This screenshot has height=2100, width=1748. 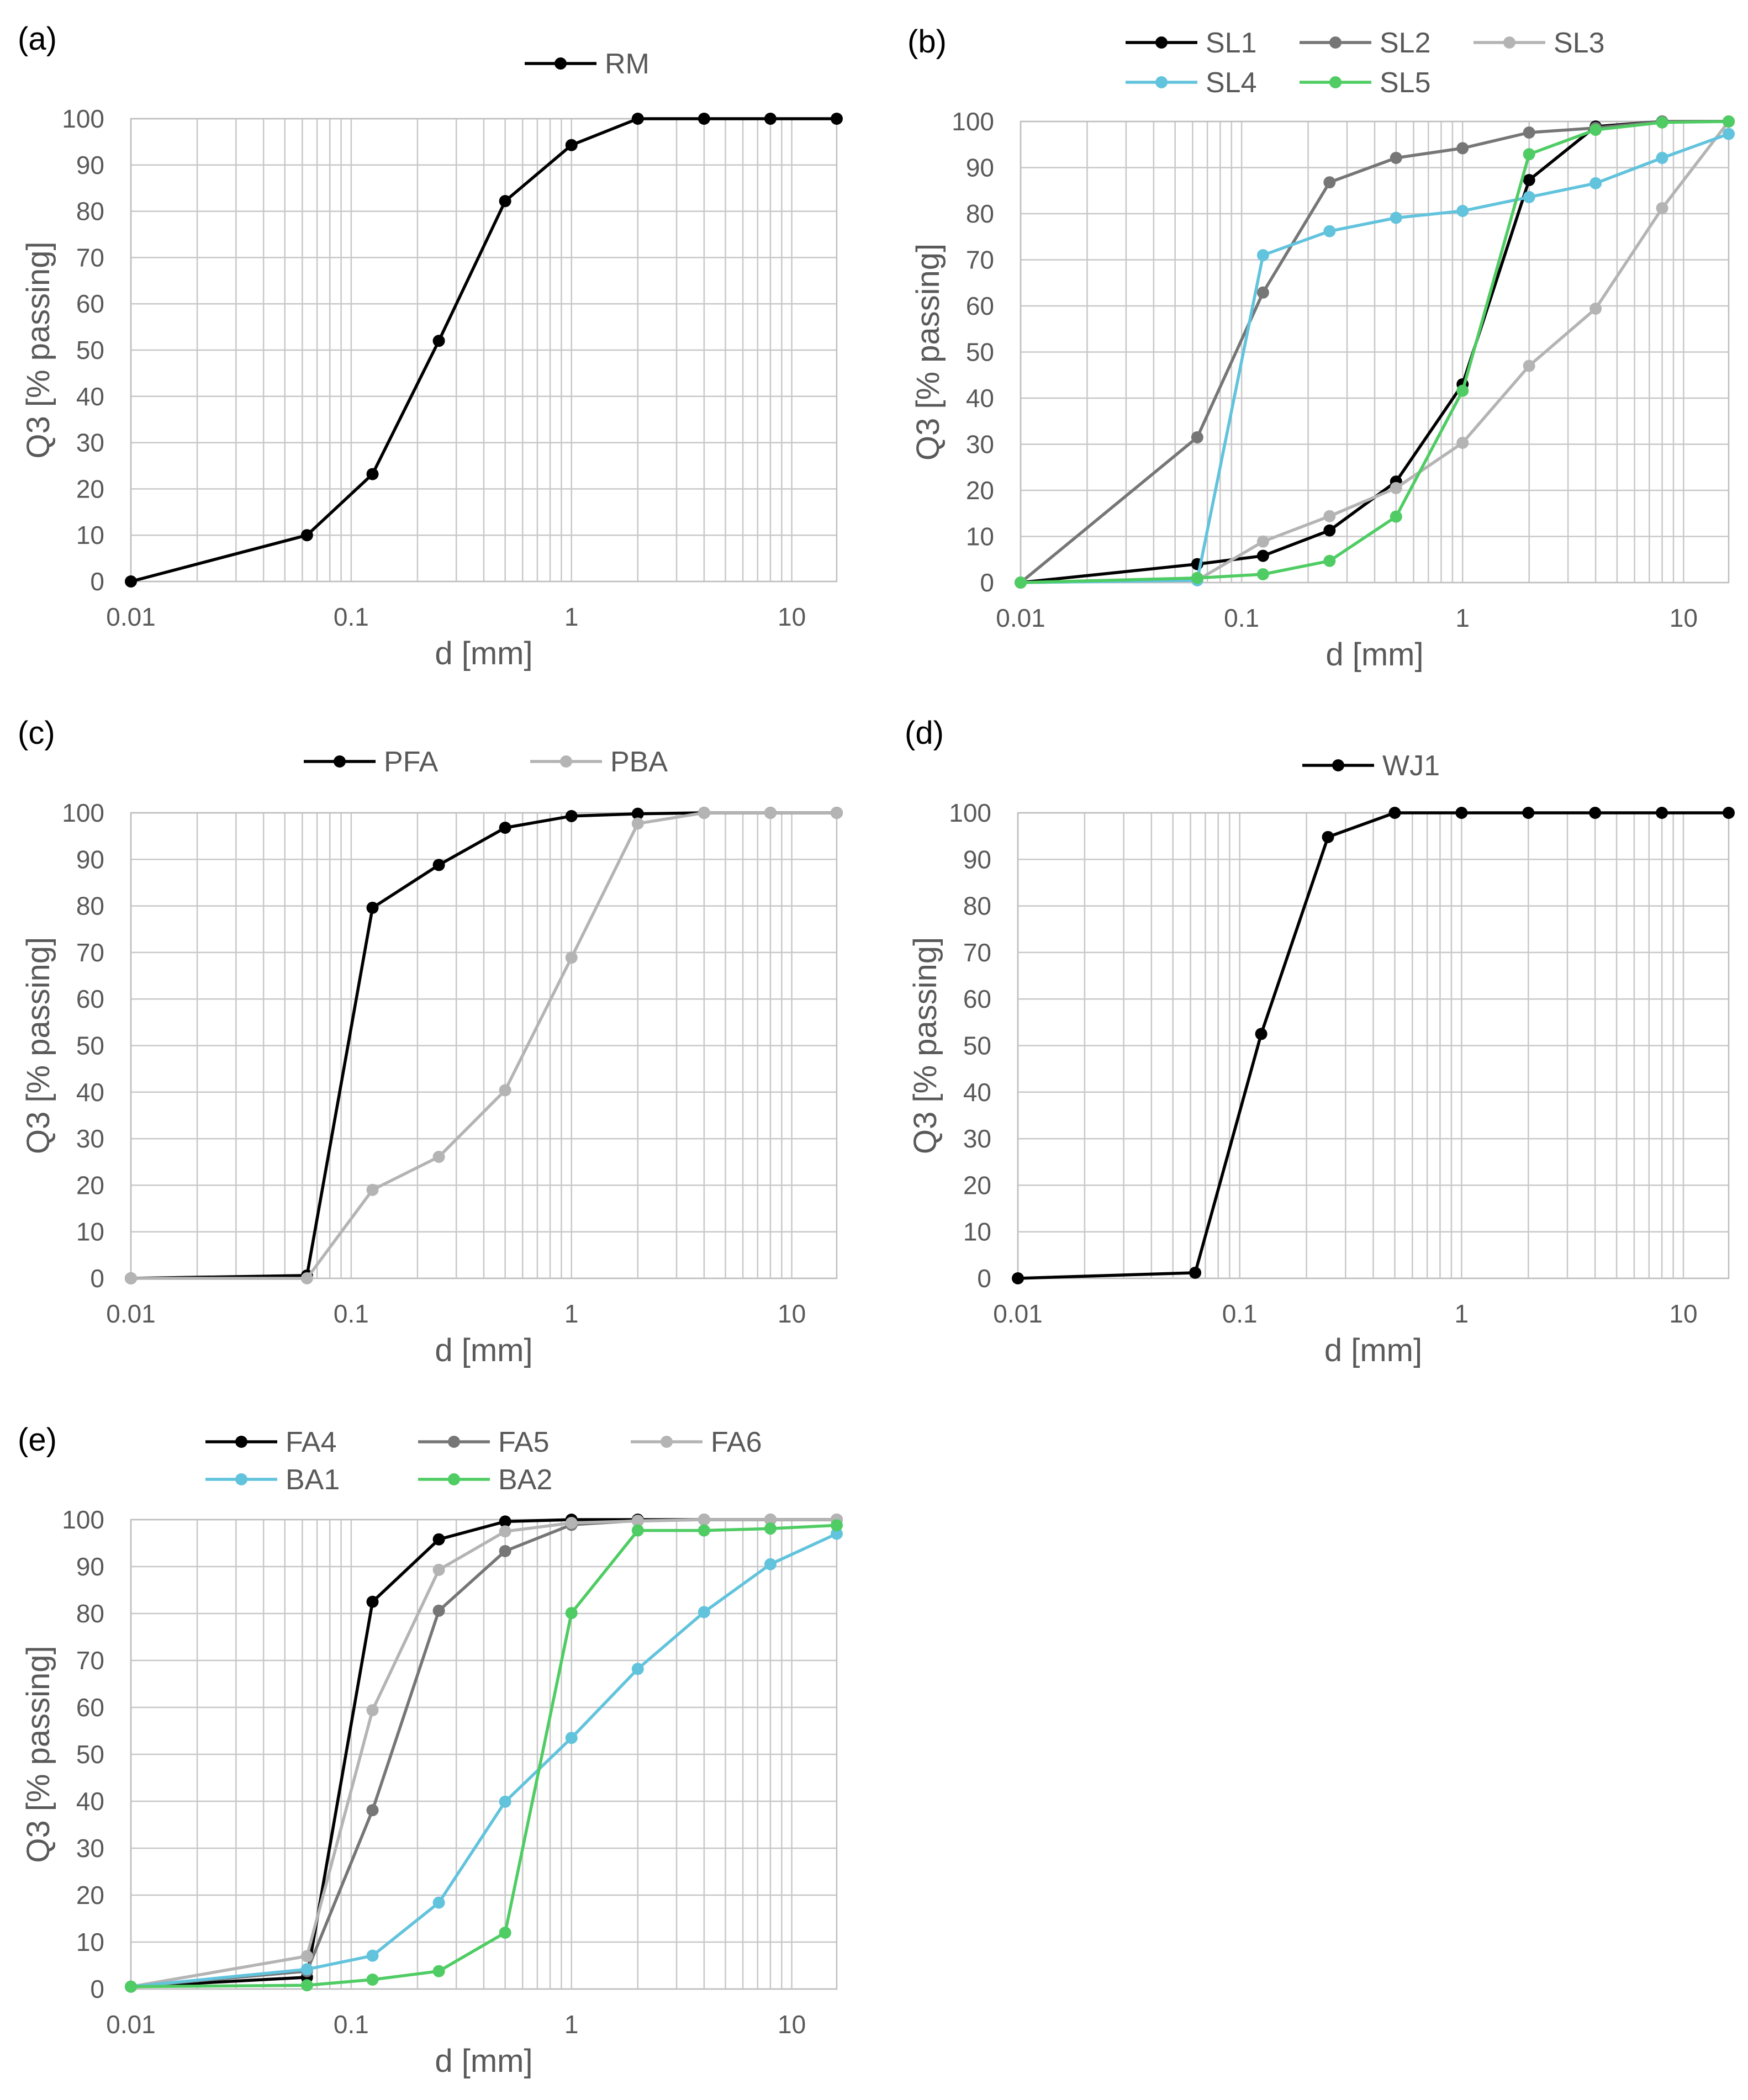 I want to click on legend-label: FA4, so click(x=311, y=1442).